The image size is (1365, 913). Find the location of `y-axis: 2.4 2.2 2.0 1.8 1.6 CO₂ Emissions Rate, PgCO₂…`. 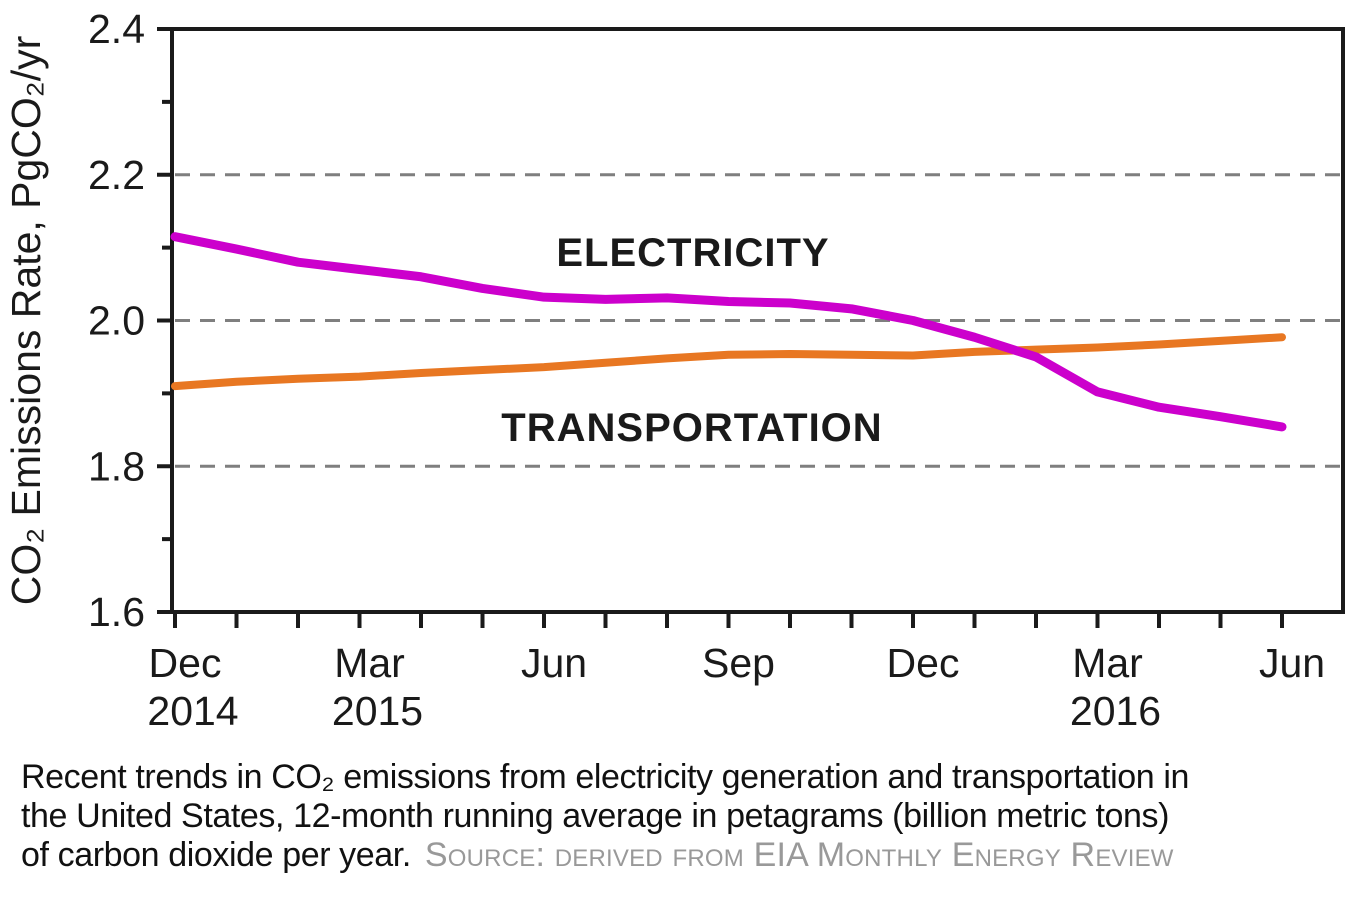

y-axis: 2.4 2.2 2.0 1.8 1.6 CO₂ Emissions Rate, PgCO₂… is located at coordinates (87, 320).